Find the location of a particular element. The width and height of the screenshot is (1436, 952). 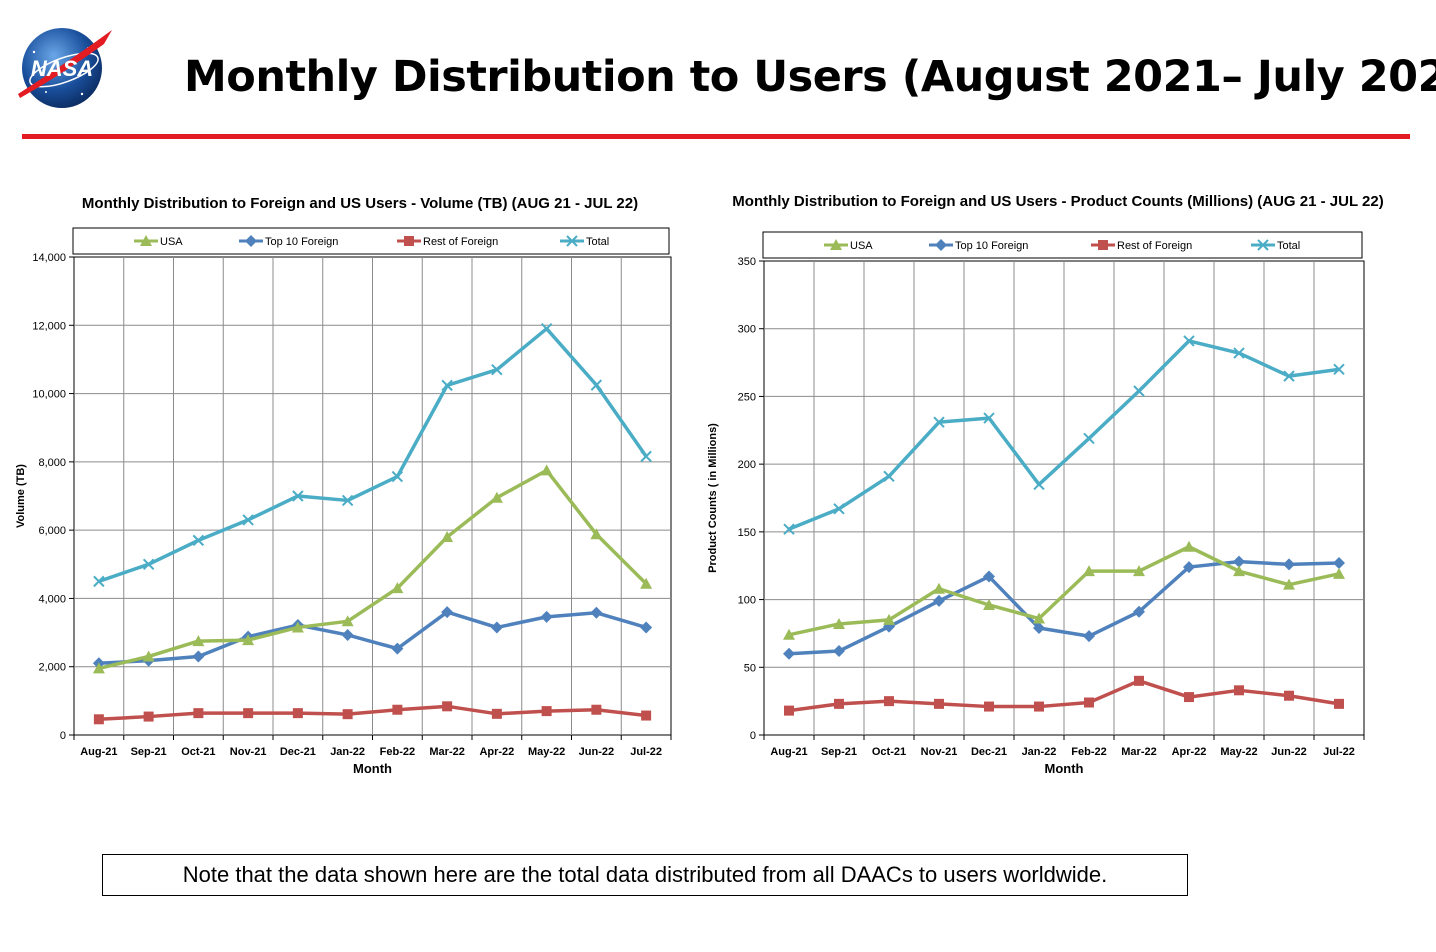

chart1-series-top-10-foreign is located at coordinates (1064, 607).